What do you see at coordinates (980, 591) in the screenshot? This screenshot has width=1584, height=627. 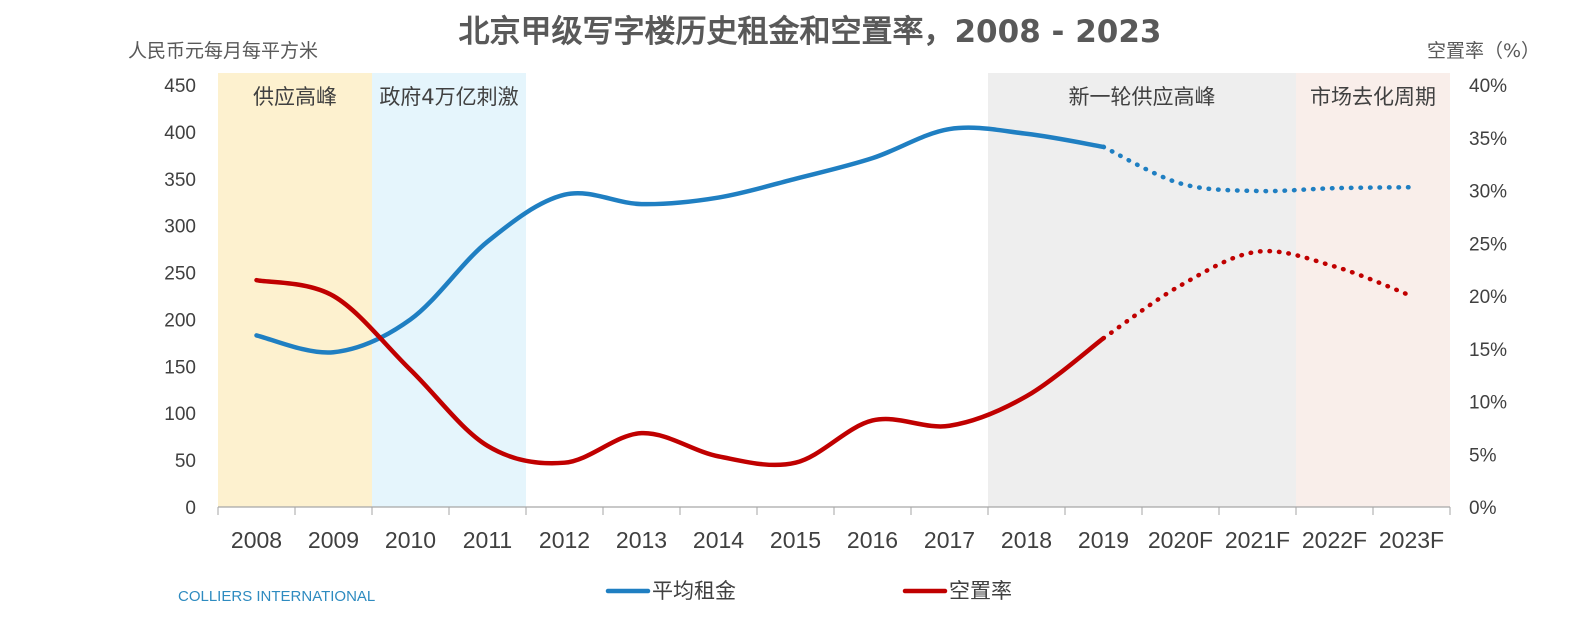 I see `legend-label-1: 空置率` at bounding box center [980, 591].